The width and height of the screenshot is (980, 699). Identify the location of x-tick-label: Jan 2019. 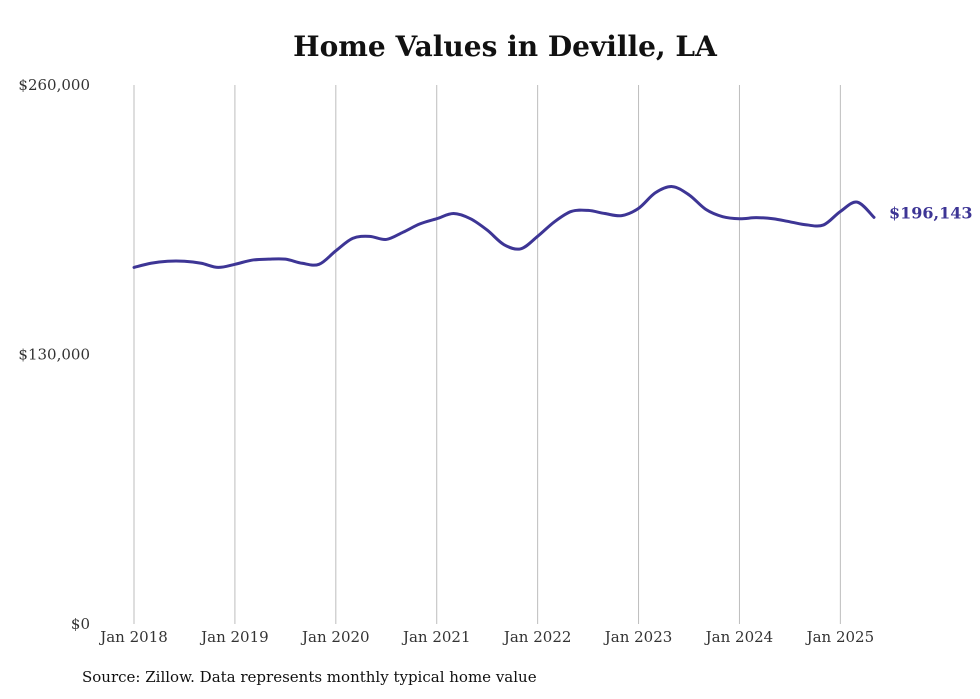
(234, 637).